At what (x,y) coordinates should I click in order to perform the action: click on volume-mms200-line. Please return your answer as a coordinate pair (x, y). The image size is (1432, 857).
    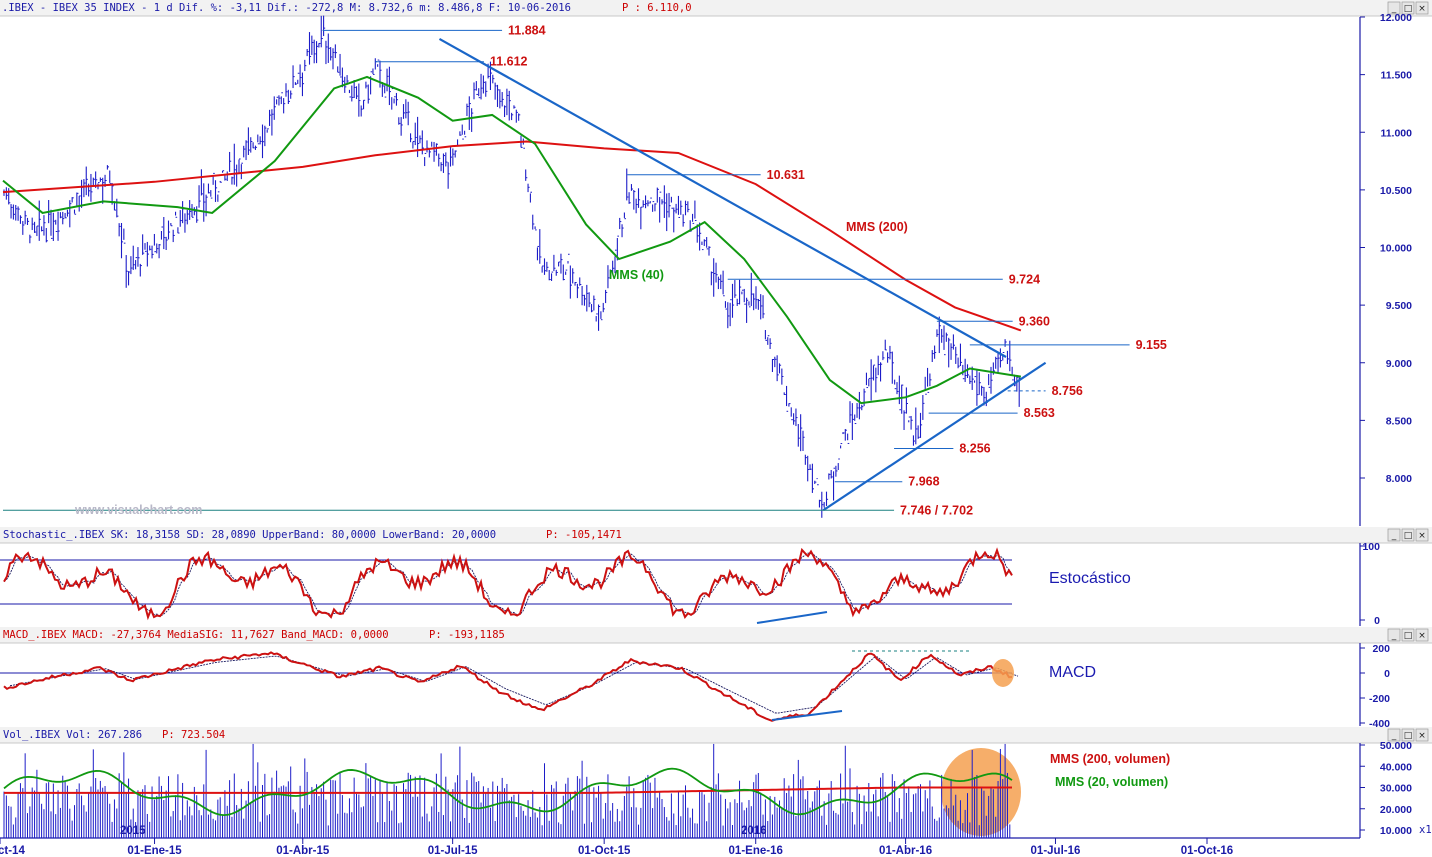
    Looking at the image, I should click on (508, 790).